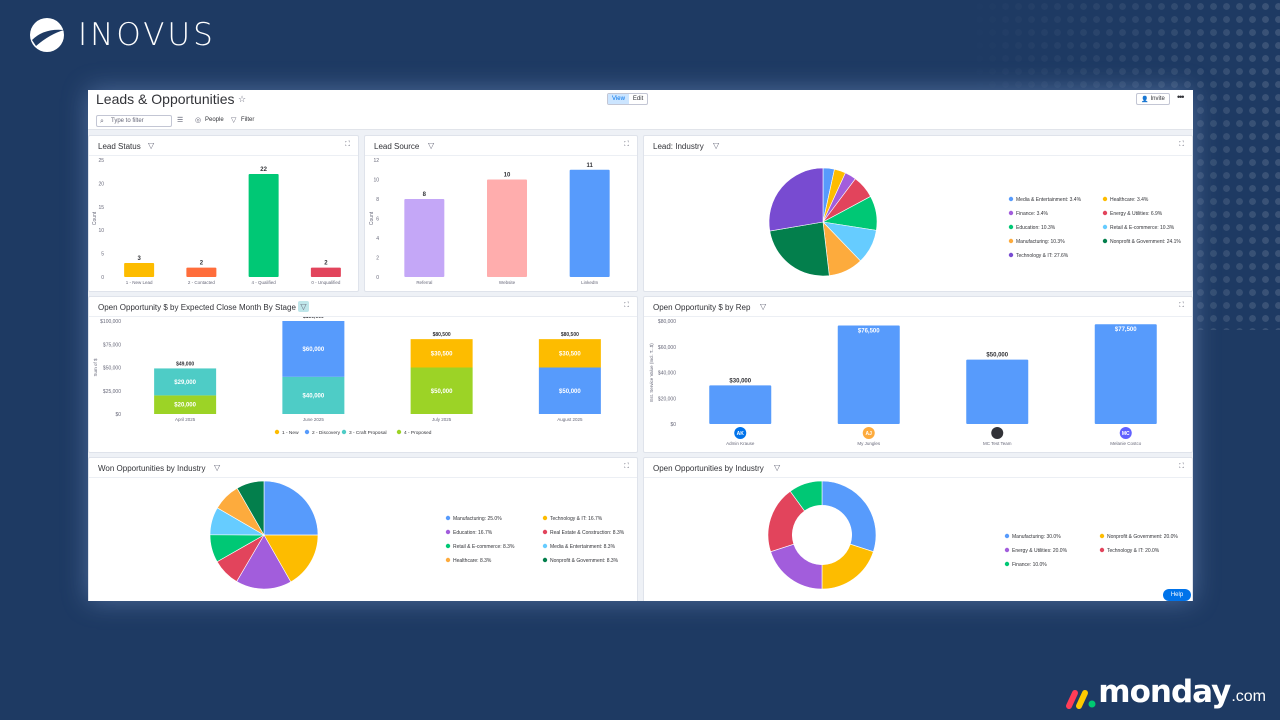 This screenshot has width=1280, height=720. What do you see at coordinates (589, 166) in the screenshot?
I see `data-label: 11` at bounding box center [589, 166].